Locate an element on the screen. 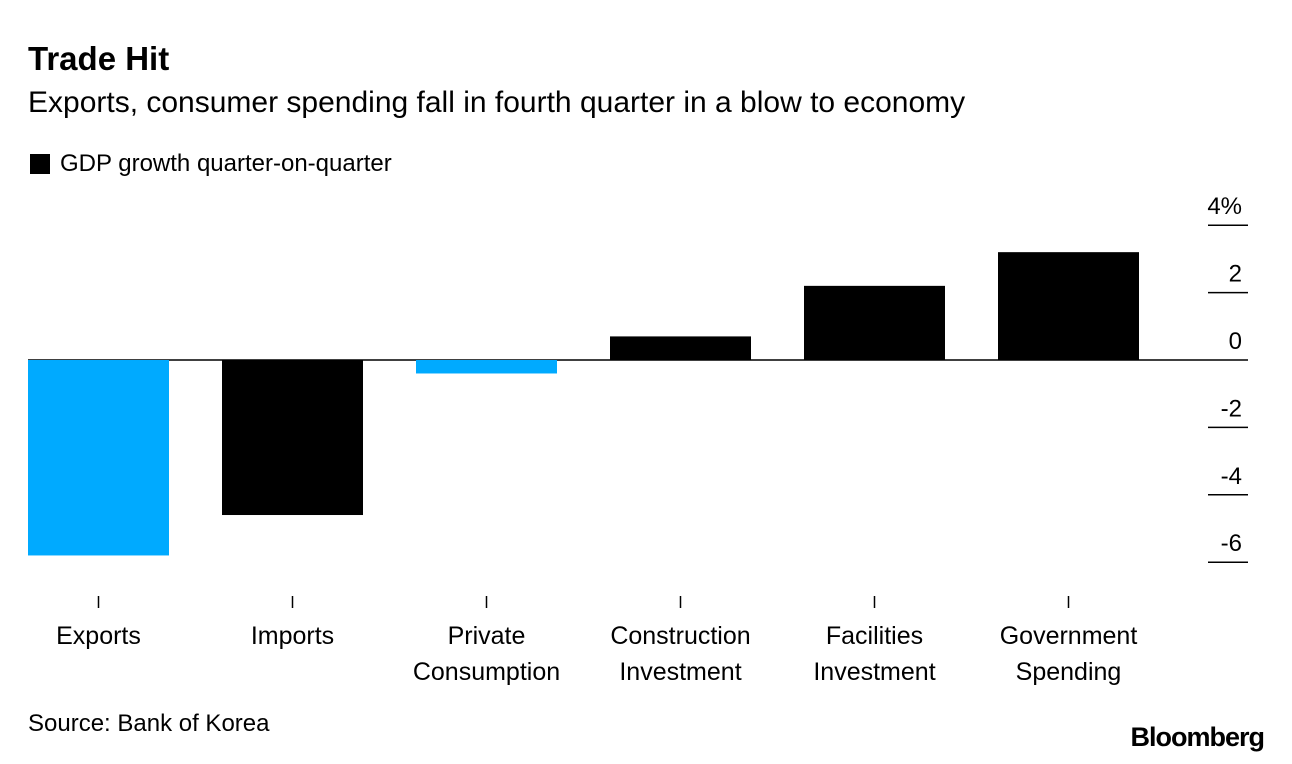 The height and width of the screenshot is (764, 1292). y-tick-label: -6 is located at coordinates (1231, 543).